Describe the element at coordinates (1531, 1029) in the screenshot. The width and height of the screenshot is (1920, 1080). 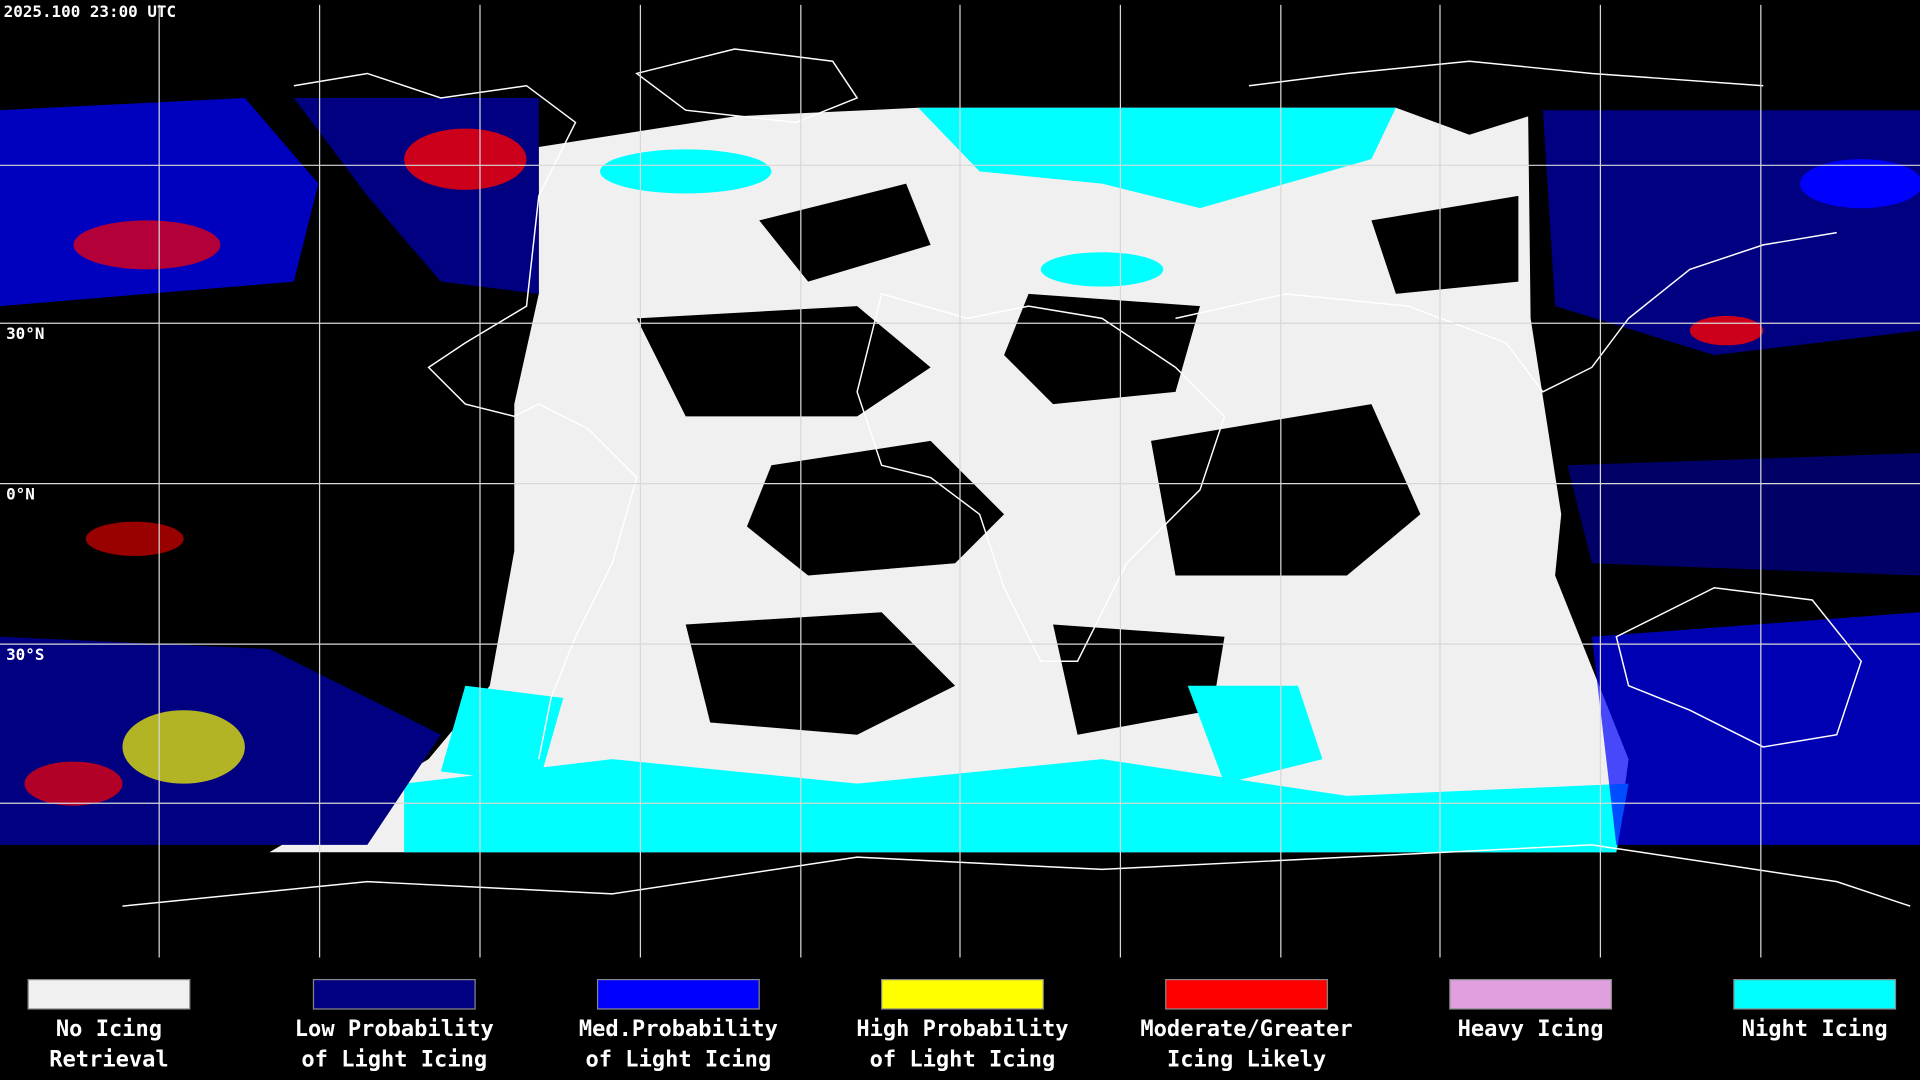
I see `legend-label: Heavy Icing` at that location.